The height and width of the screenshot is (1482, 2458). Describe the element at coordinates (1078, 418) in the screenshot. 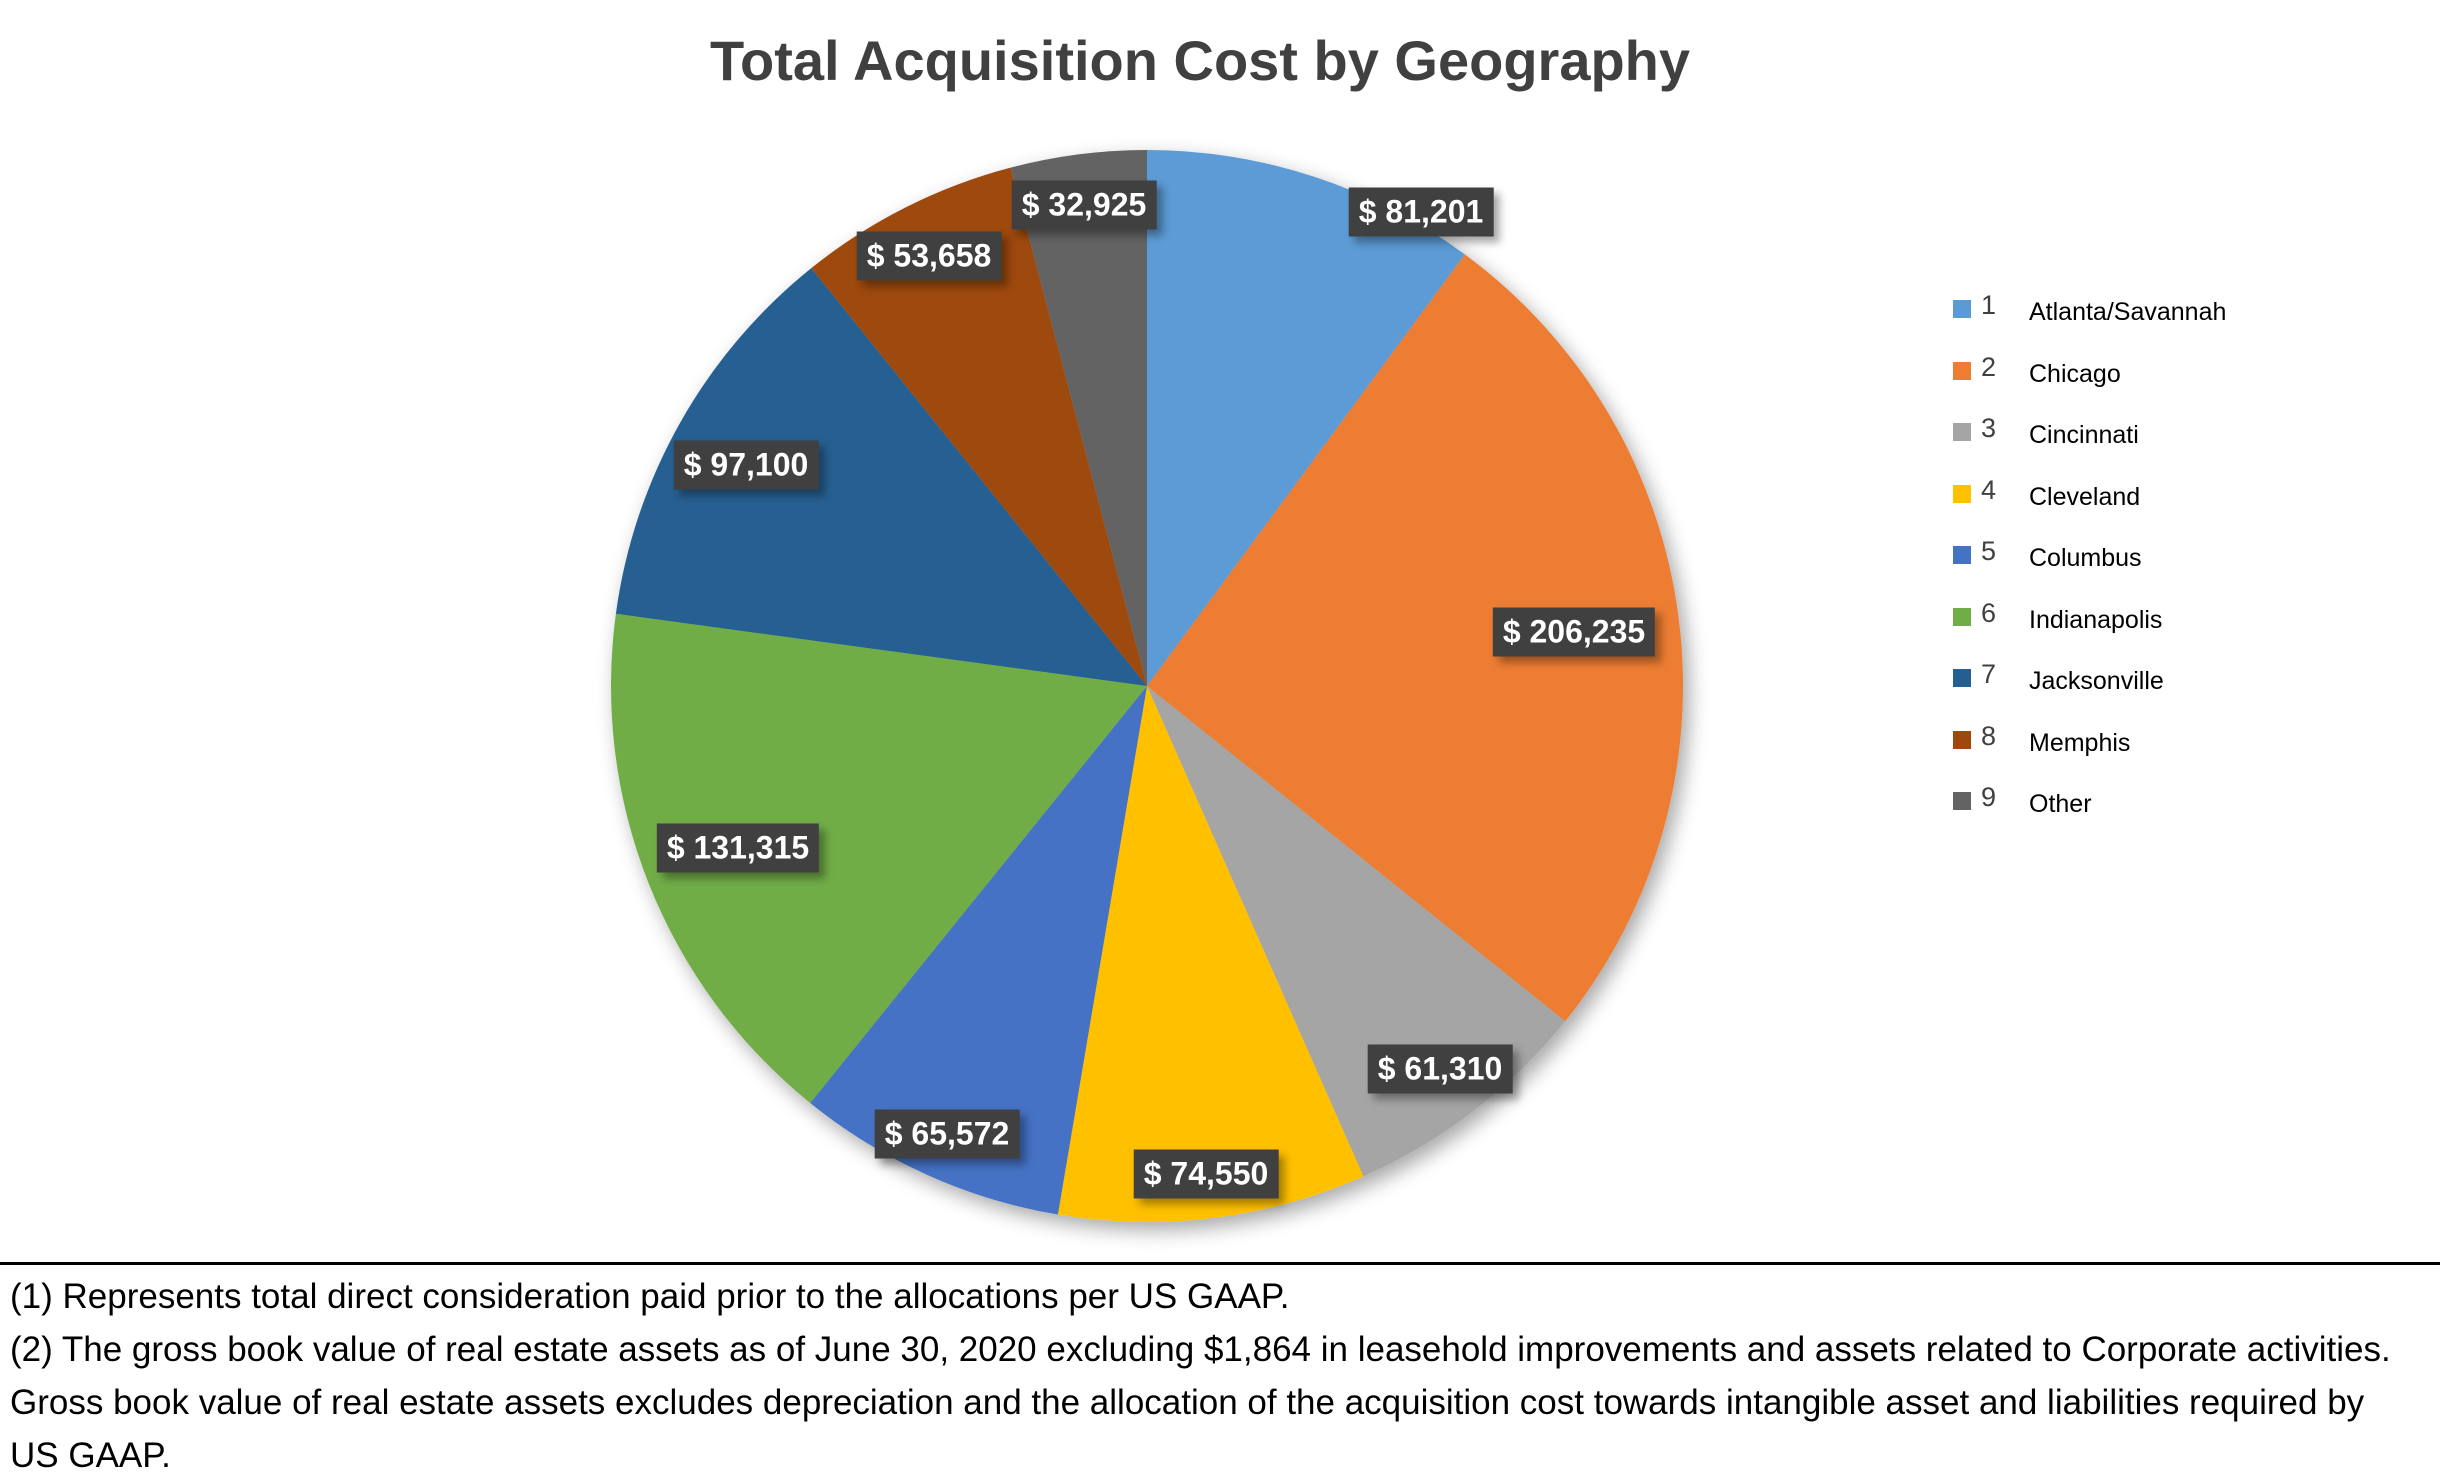

I see `pie-slice-other` at that location.